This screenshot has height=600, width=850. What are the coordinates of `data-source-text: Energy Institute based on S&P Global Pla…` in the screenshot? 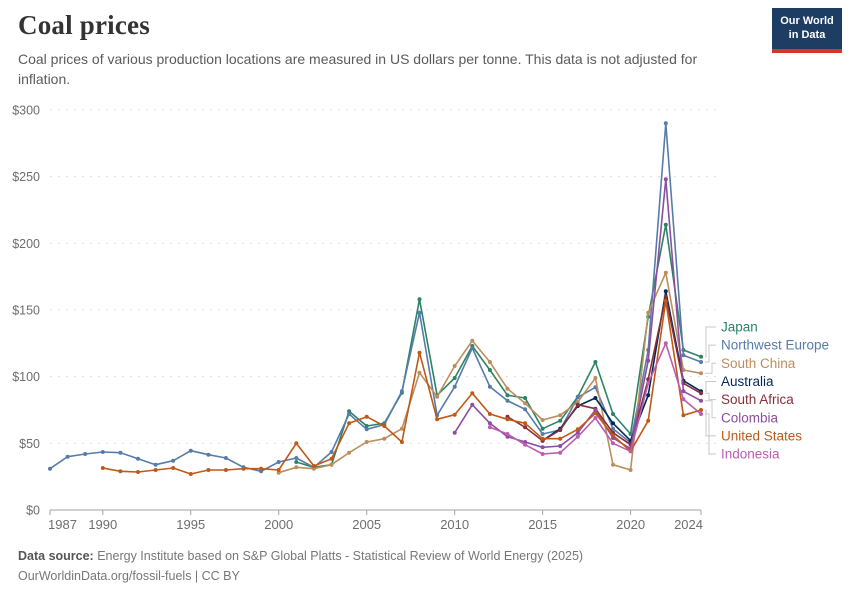 It's located at (338, 556).